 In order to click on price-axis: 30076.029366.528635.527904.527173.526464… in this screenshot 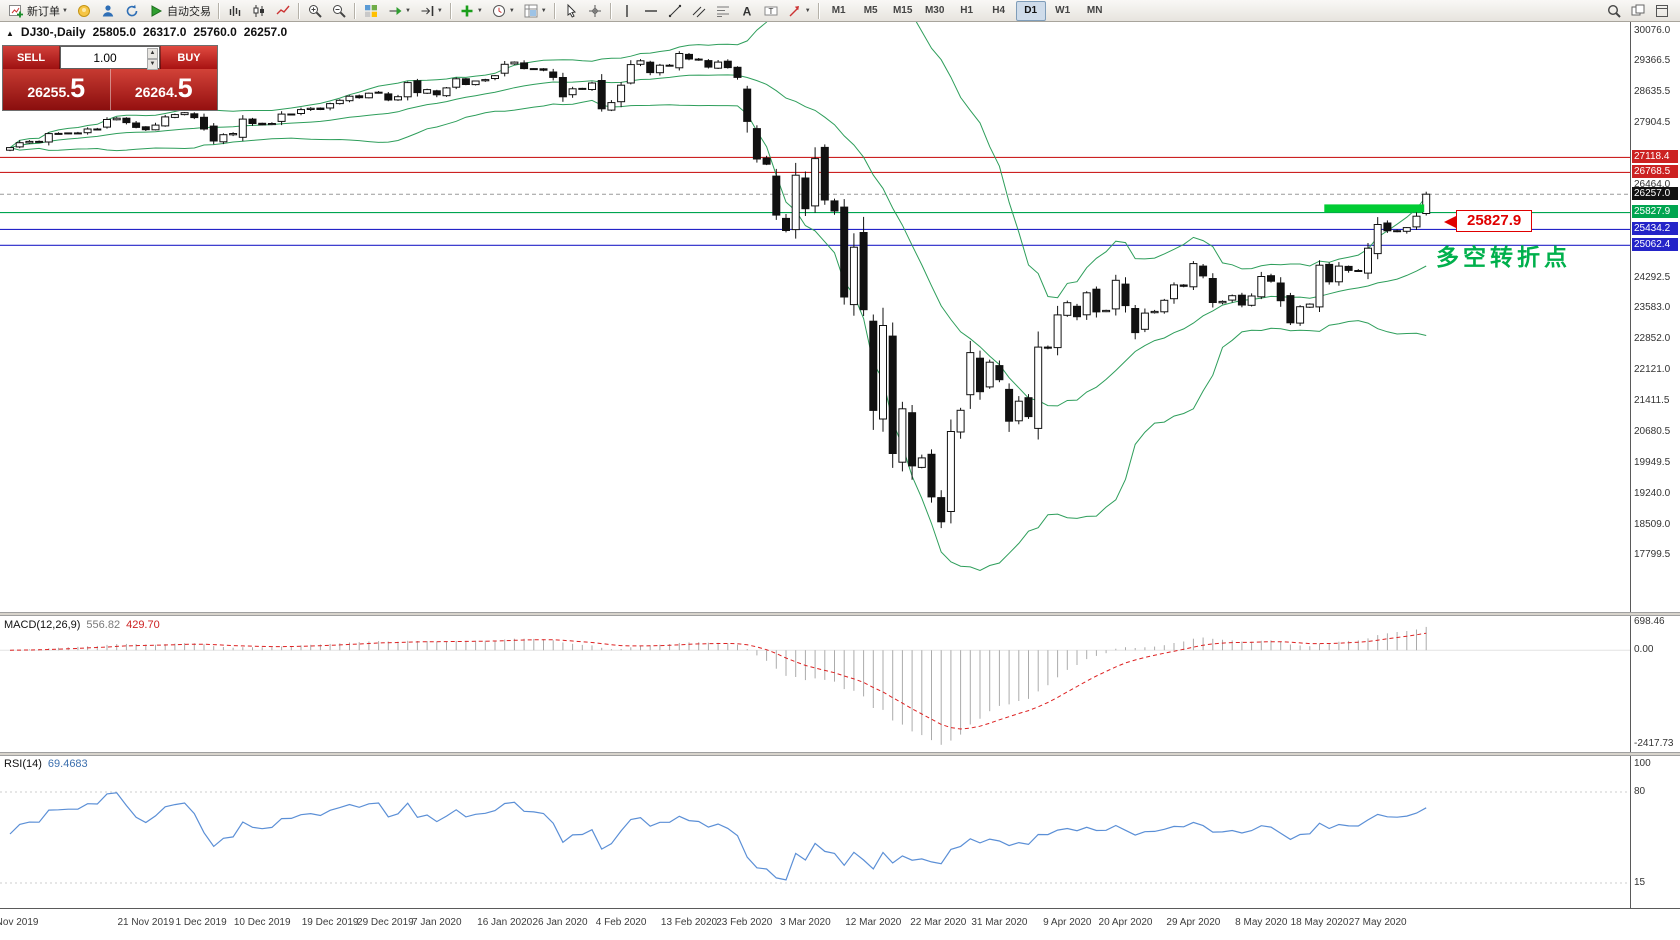, I will do `click(1655, 465)`.